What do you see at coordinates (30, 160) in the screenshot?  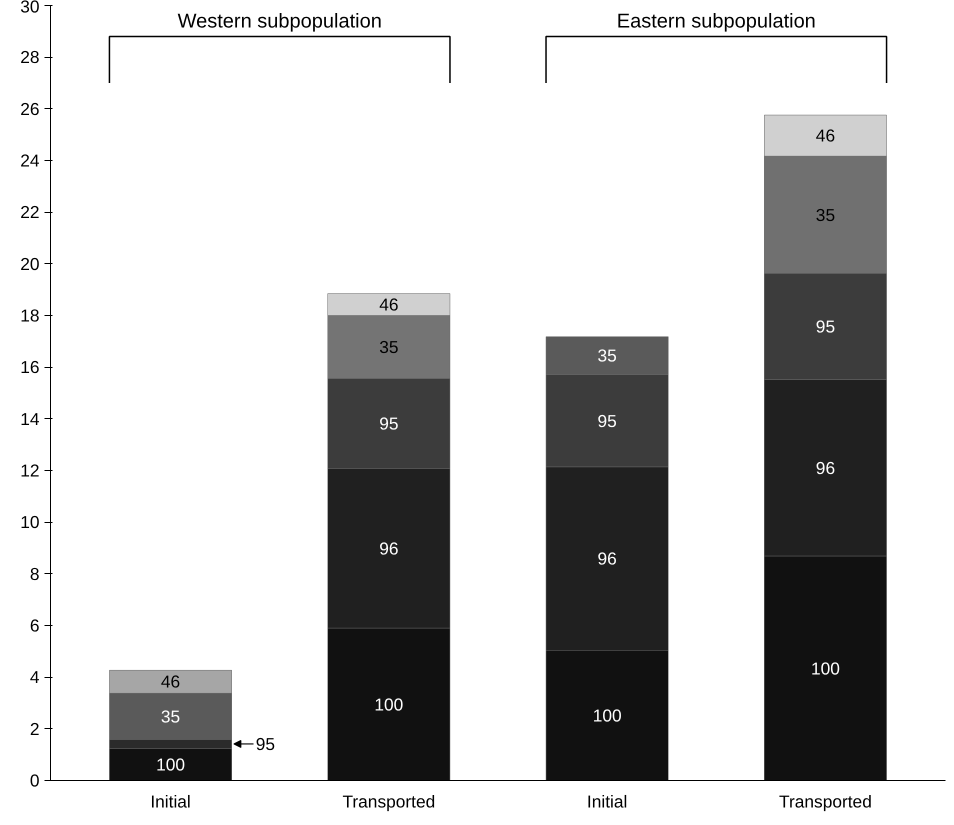 I see `y-tick-label: 24` at bounding box center [30, 160].